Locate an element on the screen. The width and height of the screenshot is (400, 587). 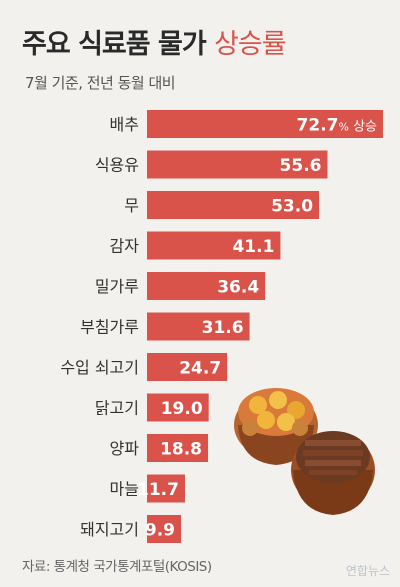
value-label: 24.7 is located at coordinates (200, 369).